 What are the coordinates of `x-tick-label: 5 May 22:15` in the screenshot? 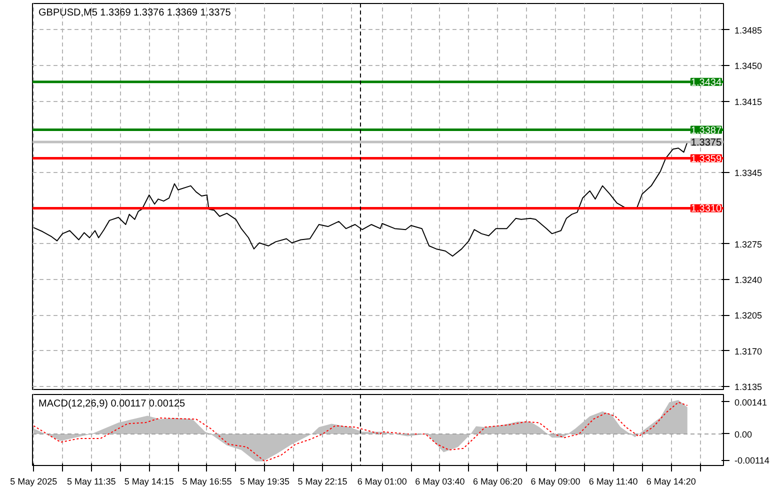 It's located at (323, 481).